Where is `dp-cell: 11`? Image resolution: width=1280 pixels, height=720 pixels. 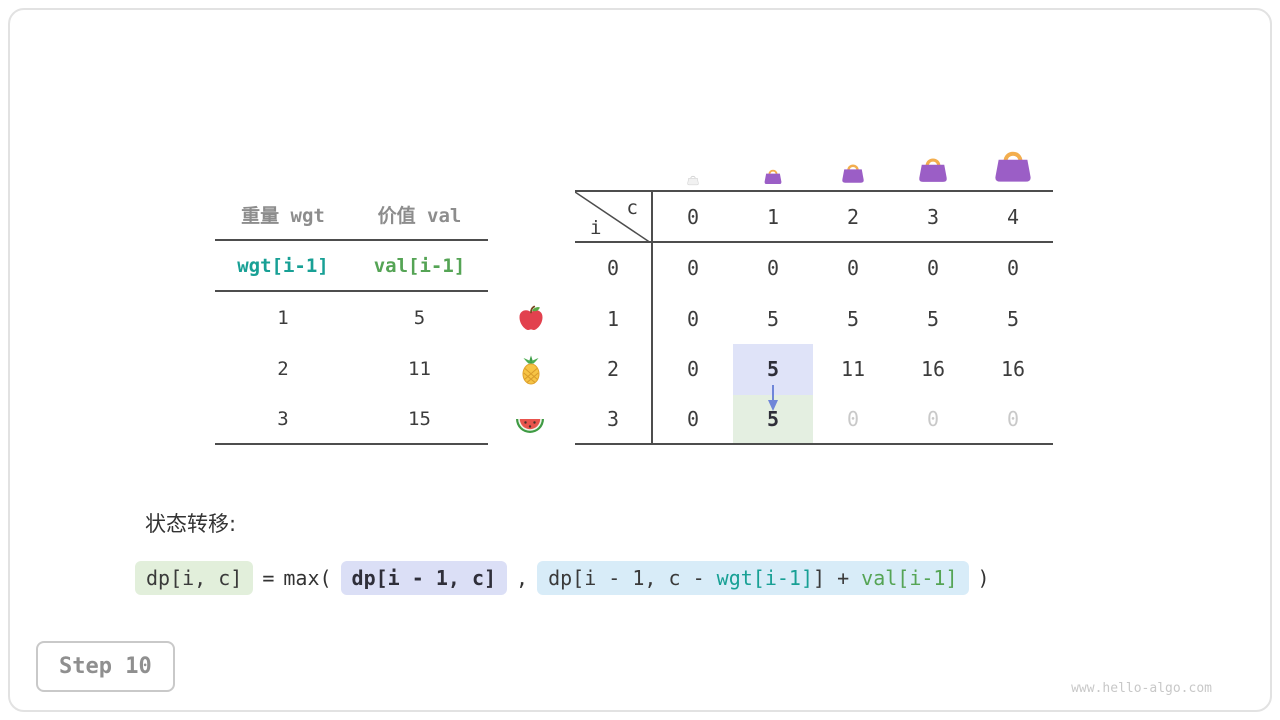
dp-cell: 11 is located at coordinates (853, 369).